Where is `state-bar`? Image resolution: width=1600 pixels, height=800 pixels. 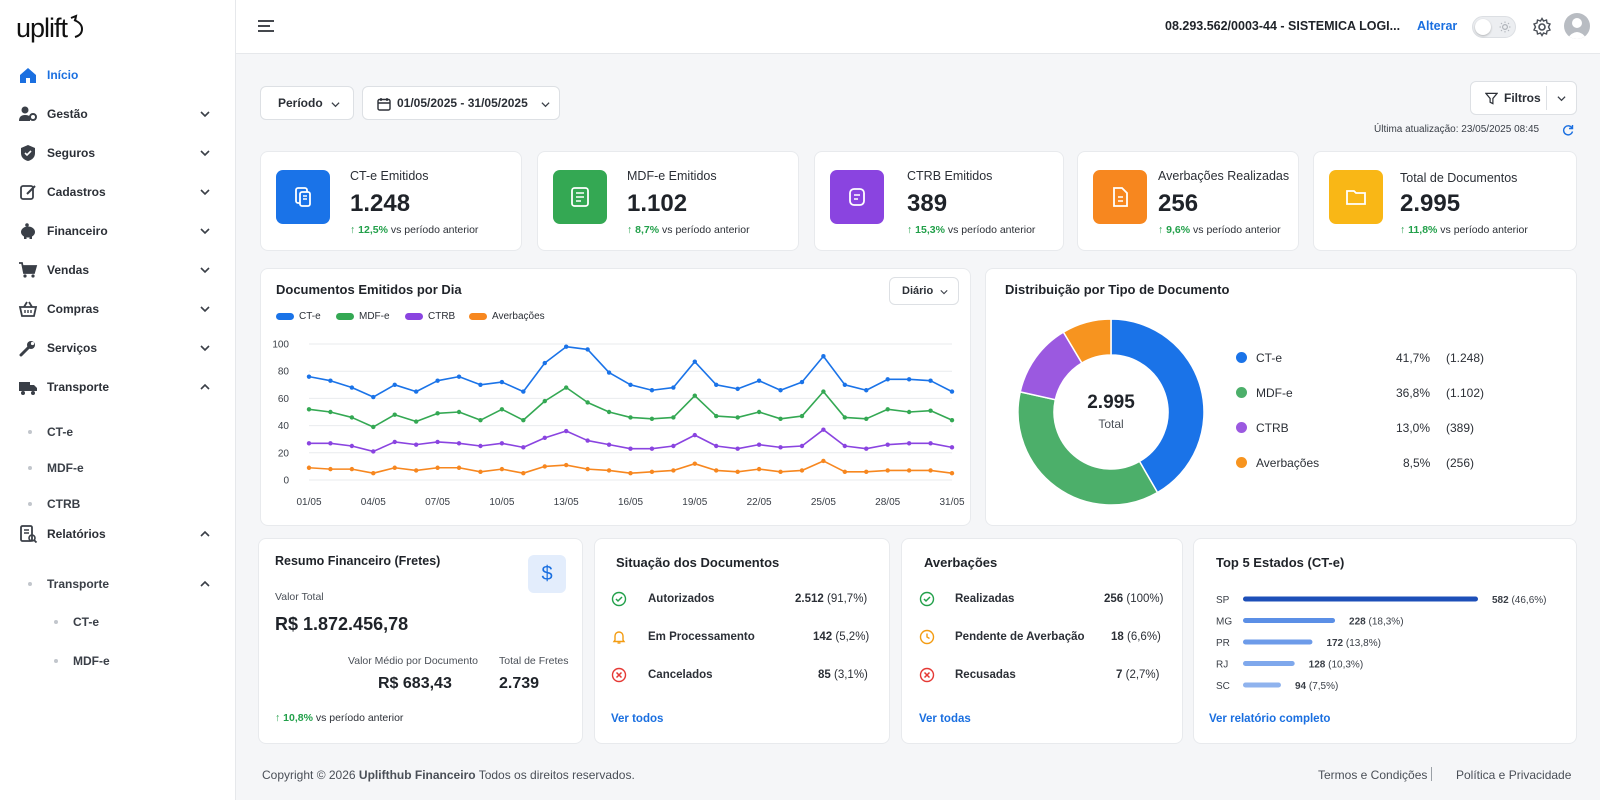 state-bar is located at coordinates (1289, 620).